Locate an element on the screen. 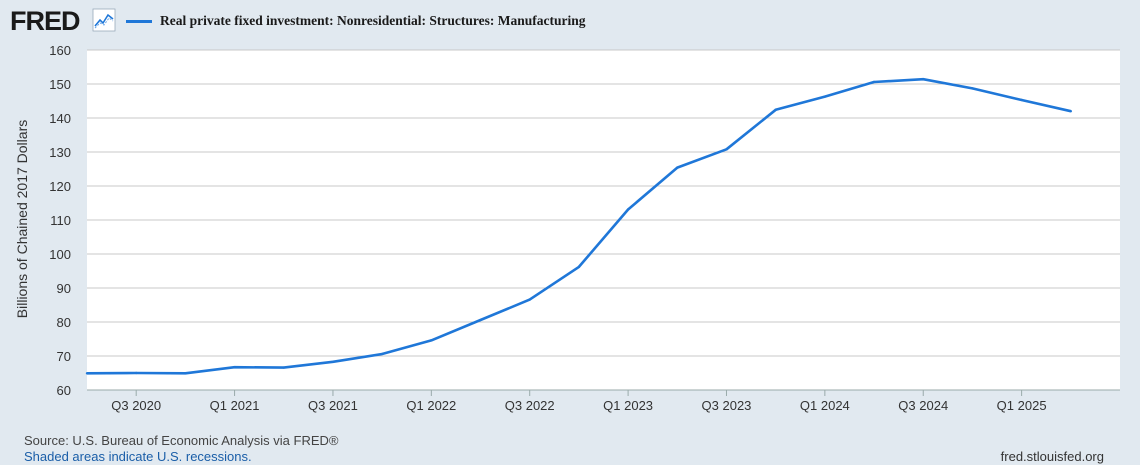 The width and height of the screenshot is (1140, 465). legend-swatch is located at coordinates (139, 21).